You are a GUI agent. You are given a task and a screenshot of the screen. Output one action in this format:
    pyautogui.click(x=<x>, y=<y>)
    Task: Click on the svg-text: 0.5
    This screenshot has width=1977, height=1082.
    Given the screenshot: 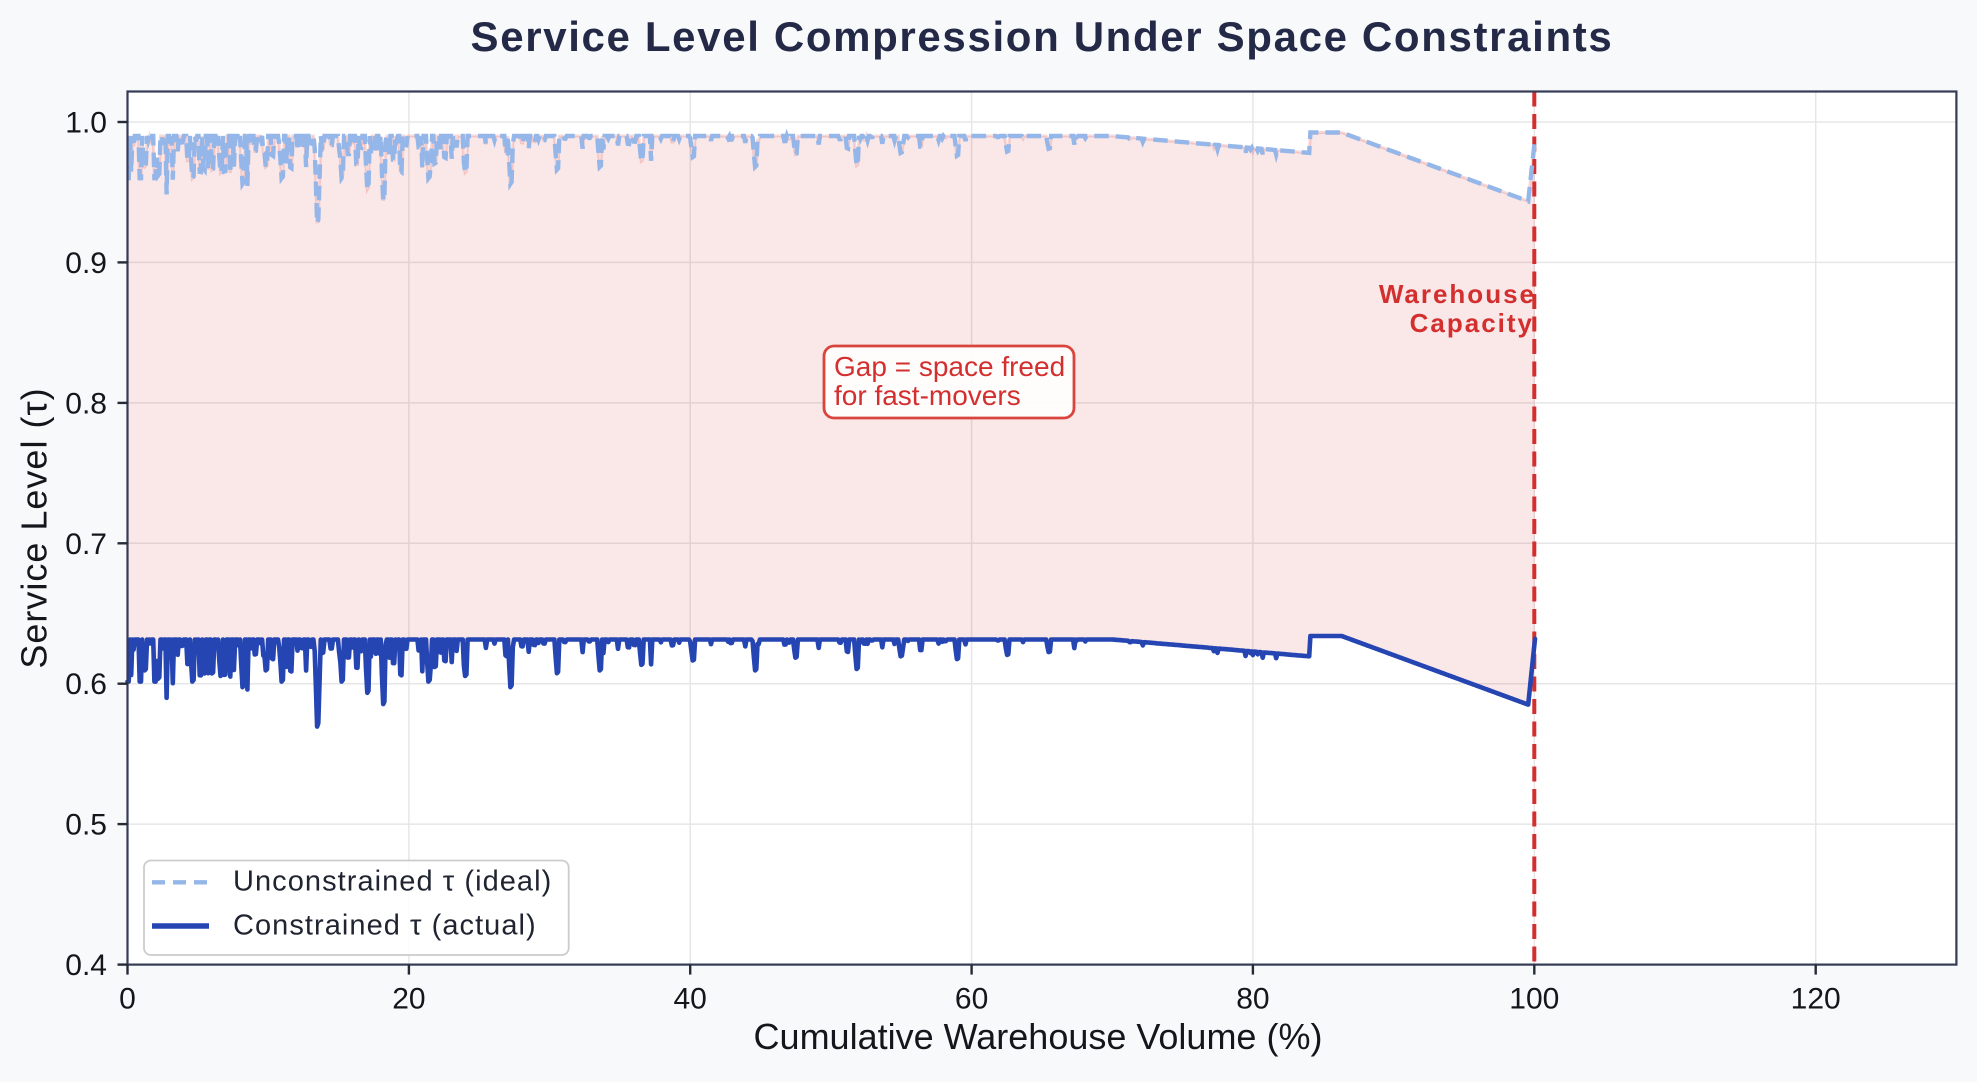 What is the action you would take?
    pyautogui.click(x=86, y=825)
    